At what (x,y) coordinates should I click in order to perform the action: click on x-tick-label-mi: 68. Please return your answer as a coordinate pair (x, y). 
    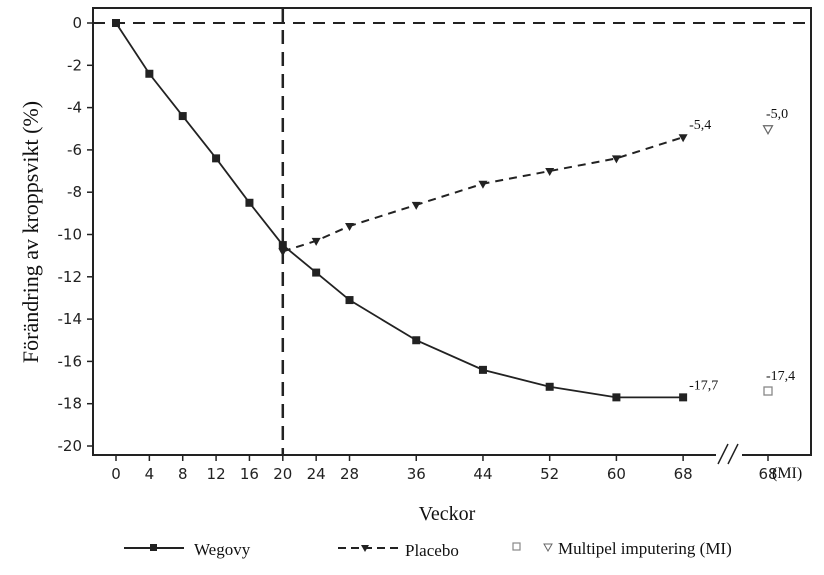
    Looking at the image, I should click on (767, 474).